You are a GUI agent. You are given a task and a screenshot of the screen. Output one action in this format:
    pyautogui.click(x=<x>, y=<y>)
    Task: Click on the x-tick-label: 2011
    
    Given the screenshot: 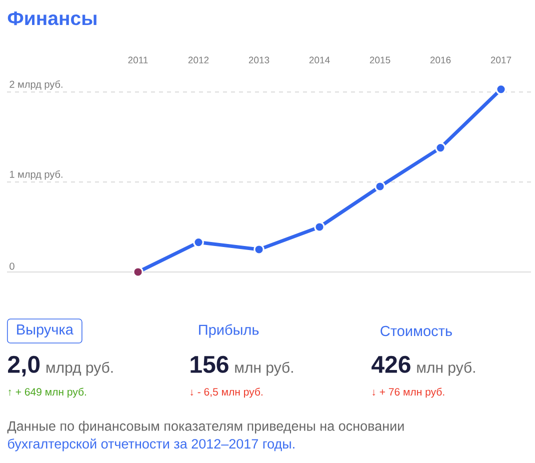 What is the action you would take?
    pyautogui.click(x=138, y=60)
    